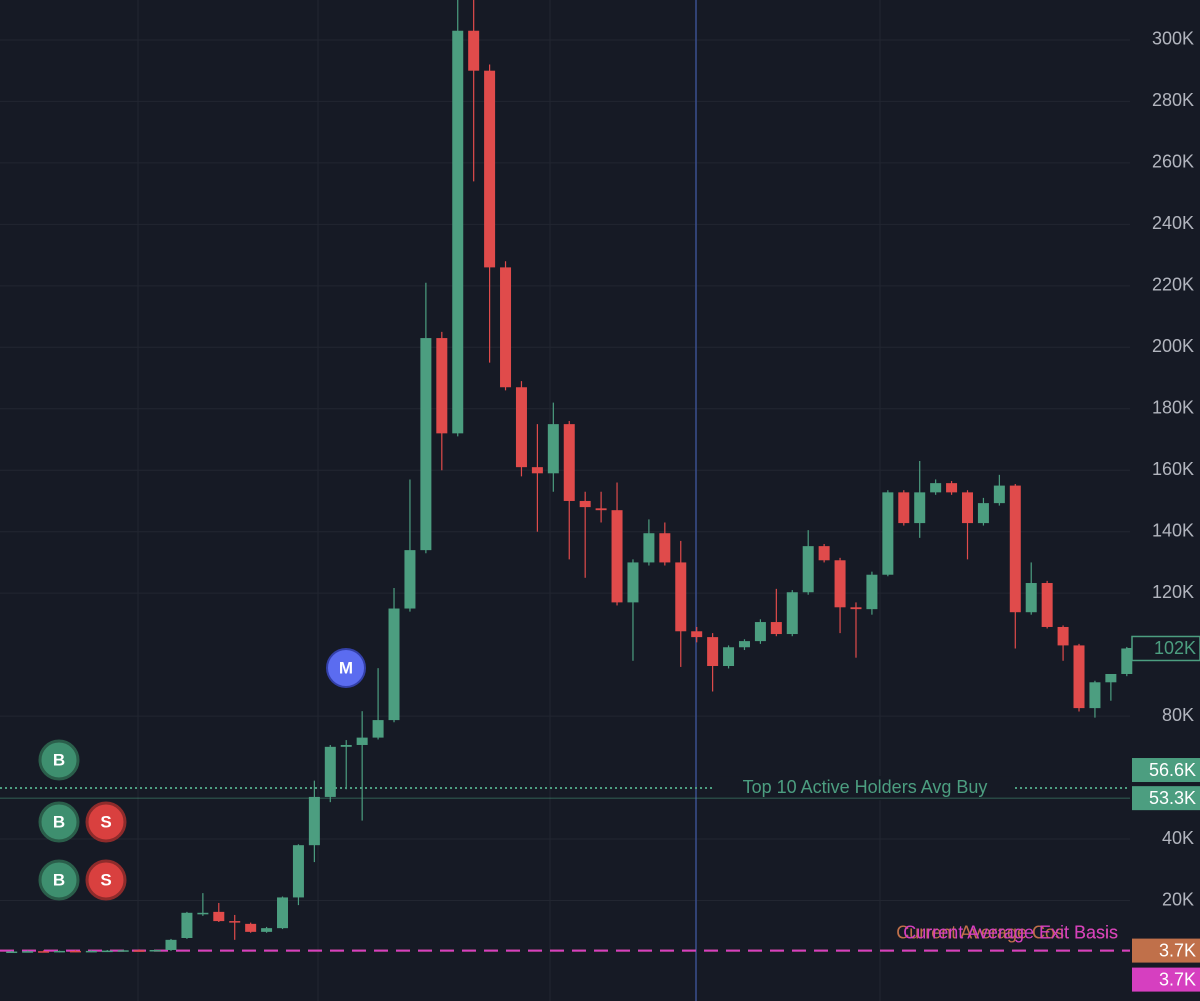 The height and width of the screenshot is (1001, 1200). I want to click on level-label: Current Average Cost Basis, so click(1007, 932).